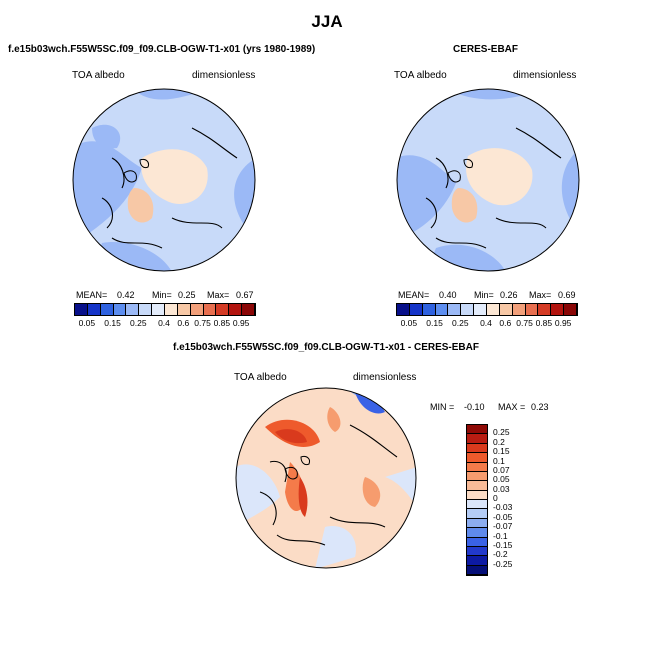 This screenshot has width=654, height=655. I want to click on right-colorbar-tick-label: 0.6, so click(505, 323).